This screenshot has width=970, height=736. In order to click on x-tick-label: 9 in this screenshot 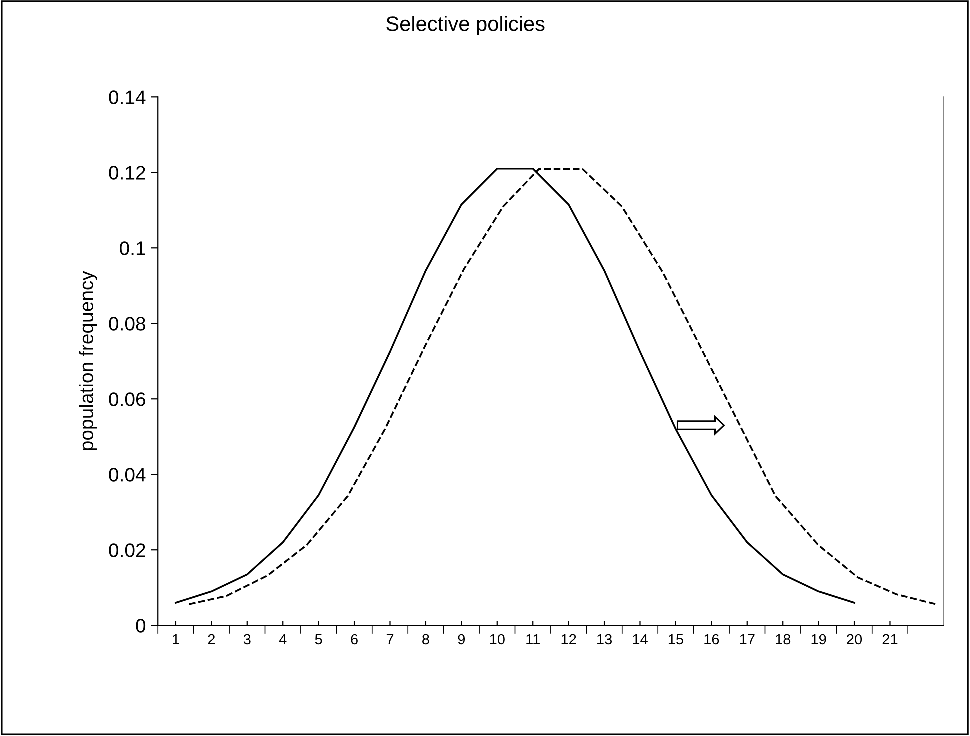, I will do `click(462, 639)`.